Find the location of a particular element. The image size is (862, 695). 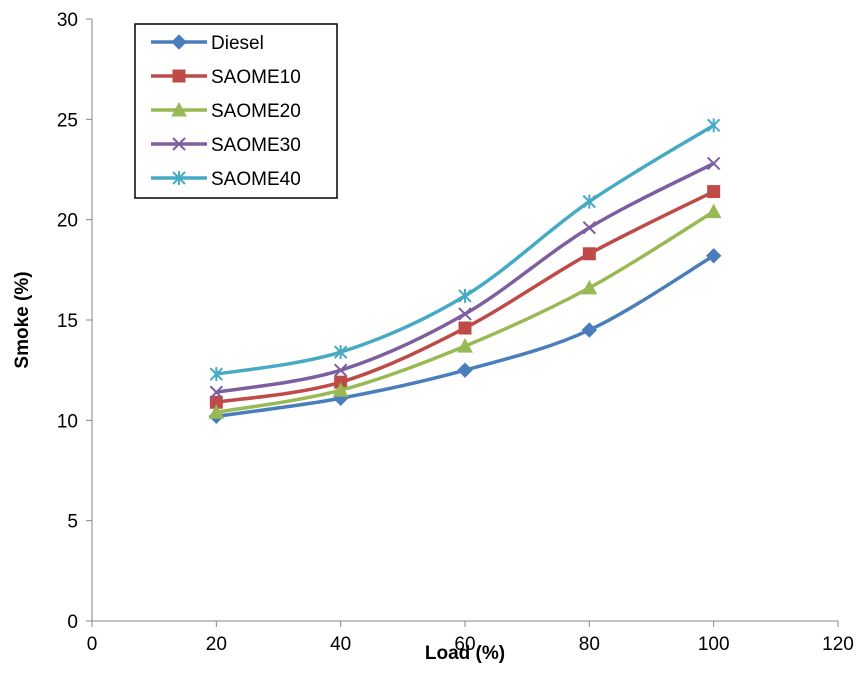

x-tick-label: 100 is located at coordinates (714, 644).